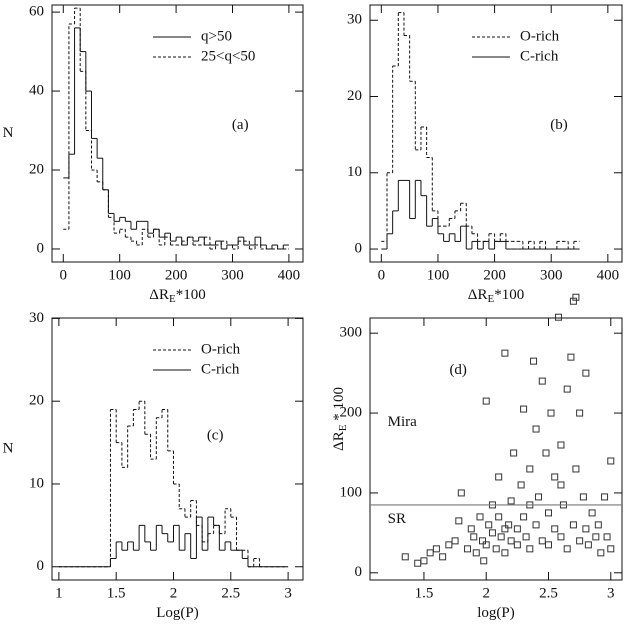 This screenshot has width=628, height=624. What do you see at coordinates (496, 613) in the screenshot?
I see `axis-label-part: log(P)` at bounding box center [496, 613].